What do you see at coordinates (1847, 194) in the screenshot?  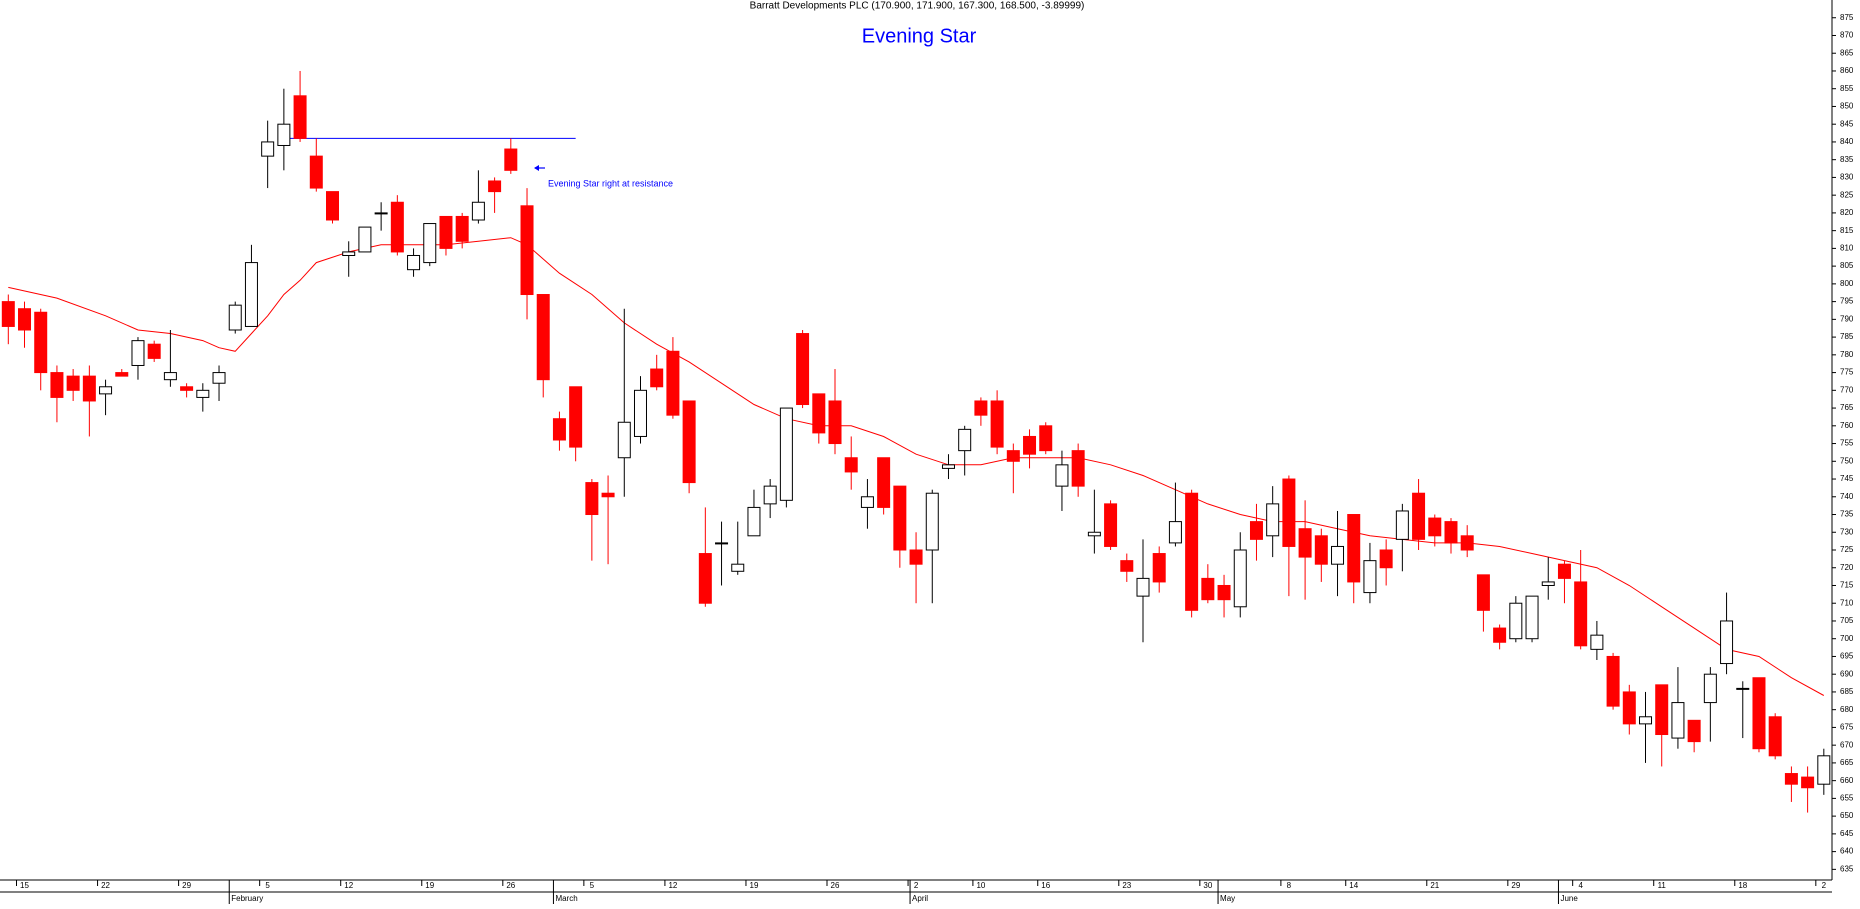 I see `y-tick-label: 825` at bounding box center [1847, 194].